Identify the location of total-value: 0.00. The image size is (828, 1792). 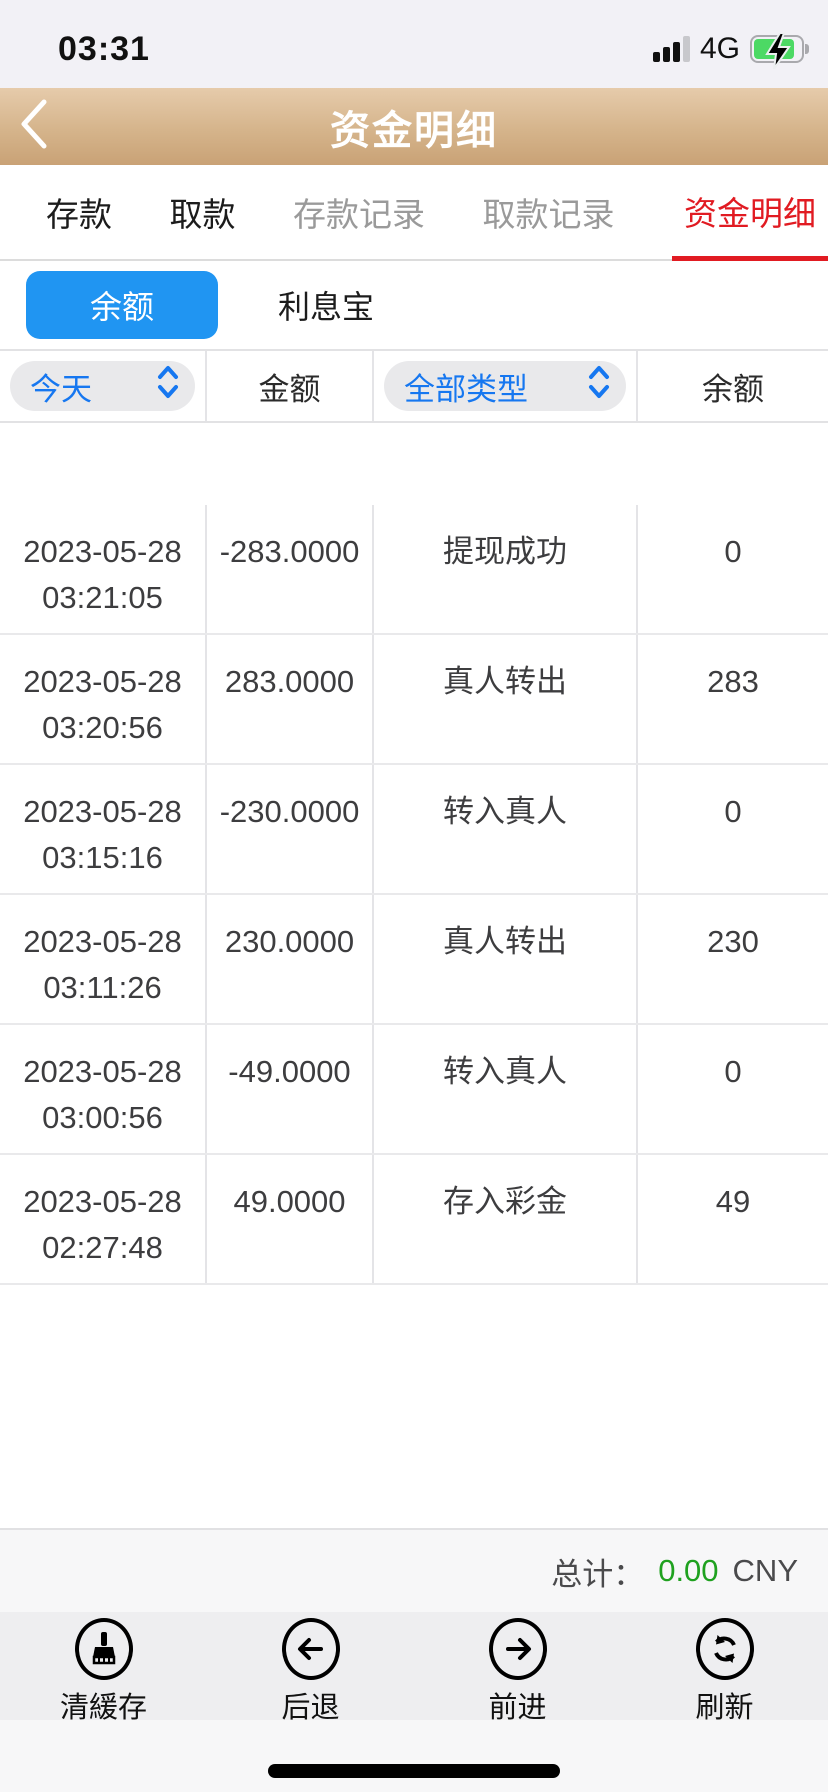
(688, 1570).